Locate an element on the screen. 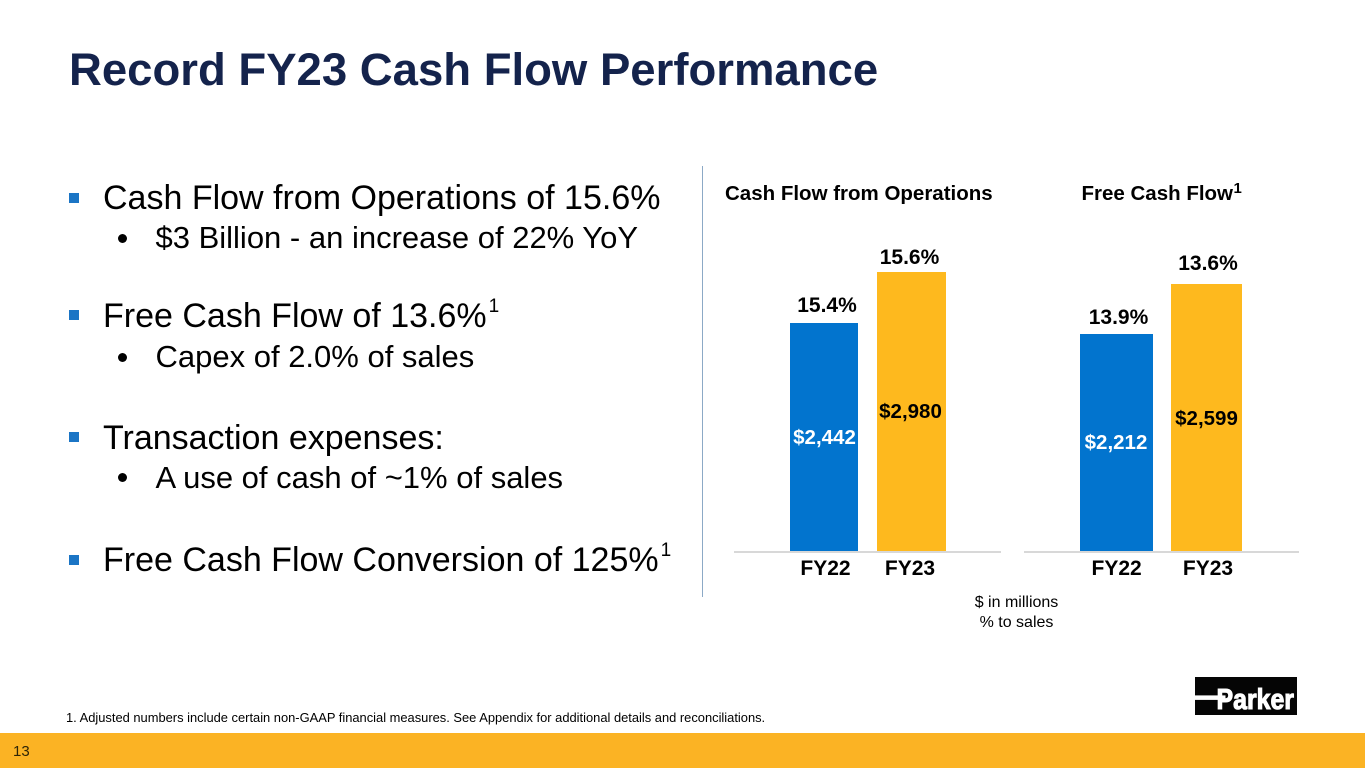 Image resolution: width=1365 pixels, height=768 pixels. svg-text: Parker is located at coordinates (1256, 699).